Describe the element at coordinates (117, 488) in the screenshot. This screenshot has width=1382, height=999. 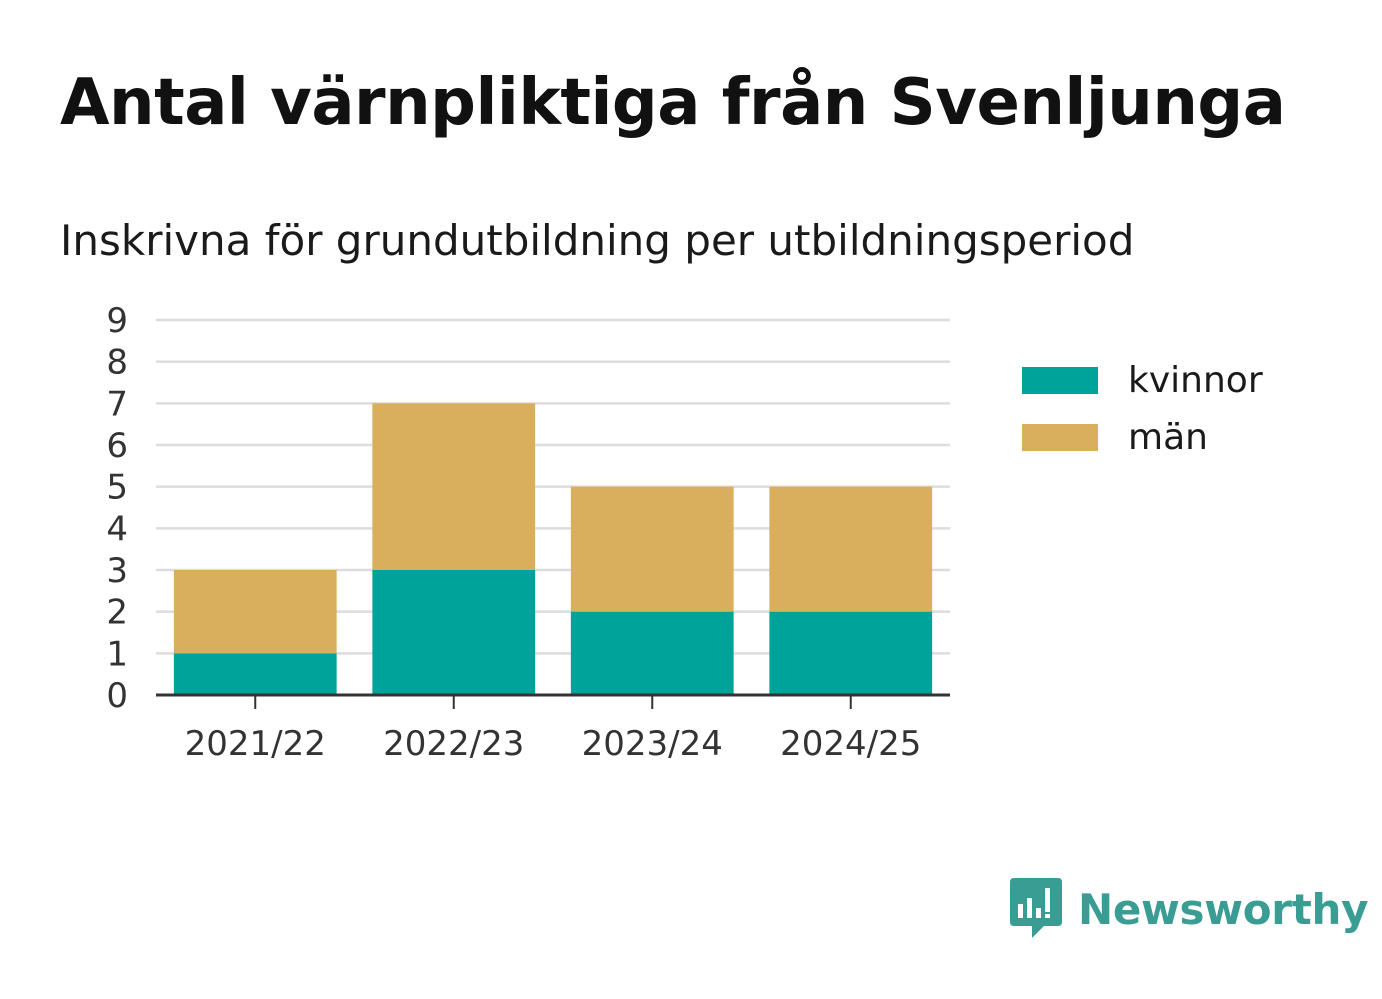
I see `y-tick-label: 5` at that location.